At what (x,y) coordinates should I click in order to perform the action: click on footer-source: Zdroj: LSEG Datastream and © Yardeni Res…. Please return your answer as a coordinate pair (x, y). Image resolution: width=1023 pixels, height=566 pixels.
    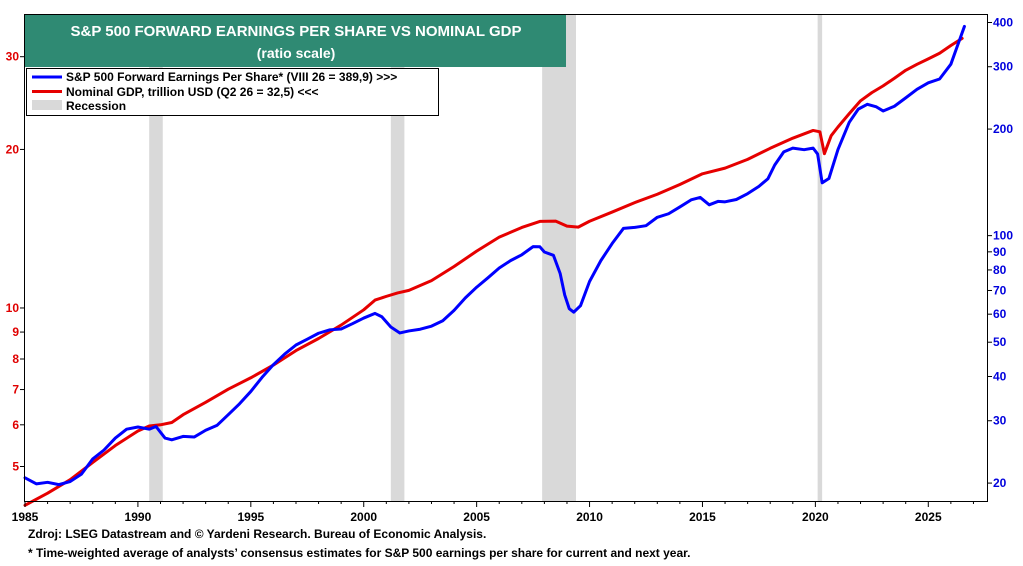
    Looking at the image, I should click on (257, 534).